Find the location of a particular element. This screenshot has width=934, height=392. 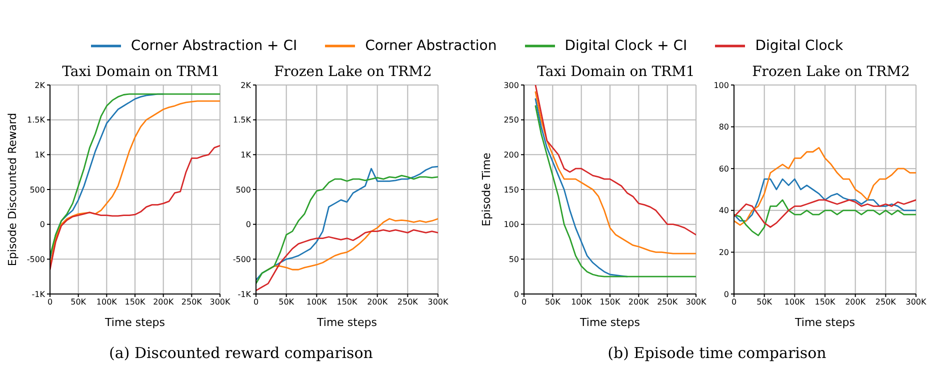

text: (a) Discounted reward comparison is located at coordinates (241, 353).